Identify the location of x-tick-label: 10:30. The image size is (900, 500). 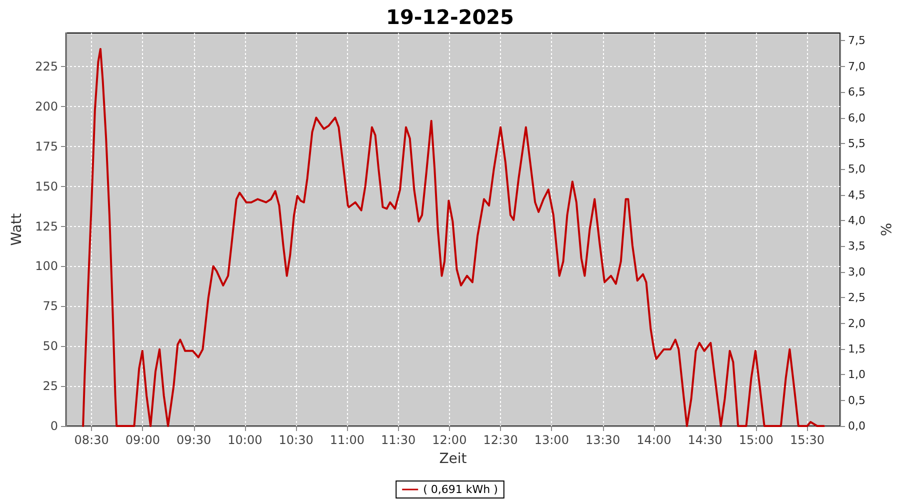
(296, 440).